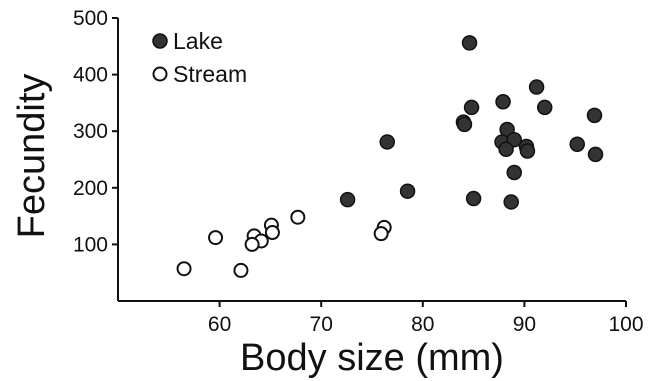  Describe the element at coordinates (90, 75) in the screenshot. I see `y-tick-label-400: 400` at that location.